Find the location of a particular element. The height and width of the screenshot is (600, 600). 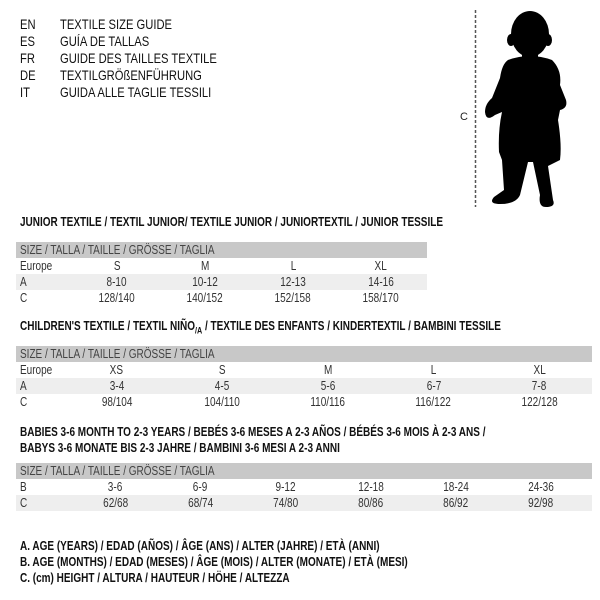

lang-text: GUÍA DE TALLAS is located at coordinates (105, 41).